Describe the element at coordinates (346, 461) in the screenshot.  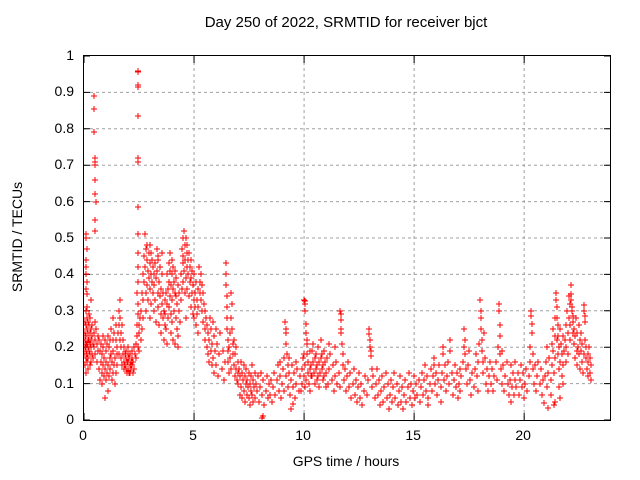
I see `x-axis-label: GPS time / hours` at that location.